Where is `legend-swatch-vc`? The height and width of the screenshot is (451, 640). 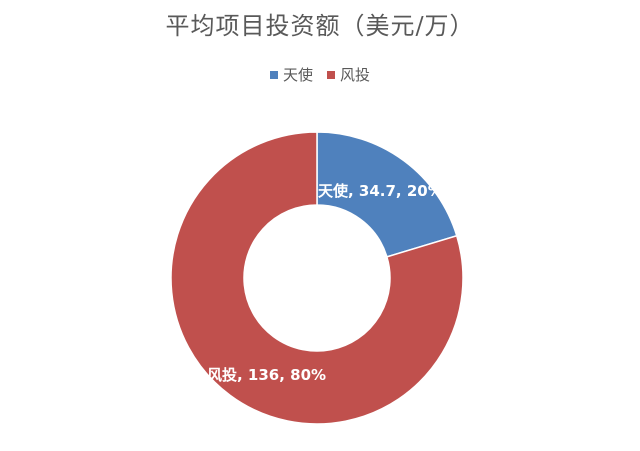 legend-swatch-vc is located at coordinates (331, 74).